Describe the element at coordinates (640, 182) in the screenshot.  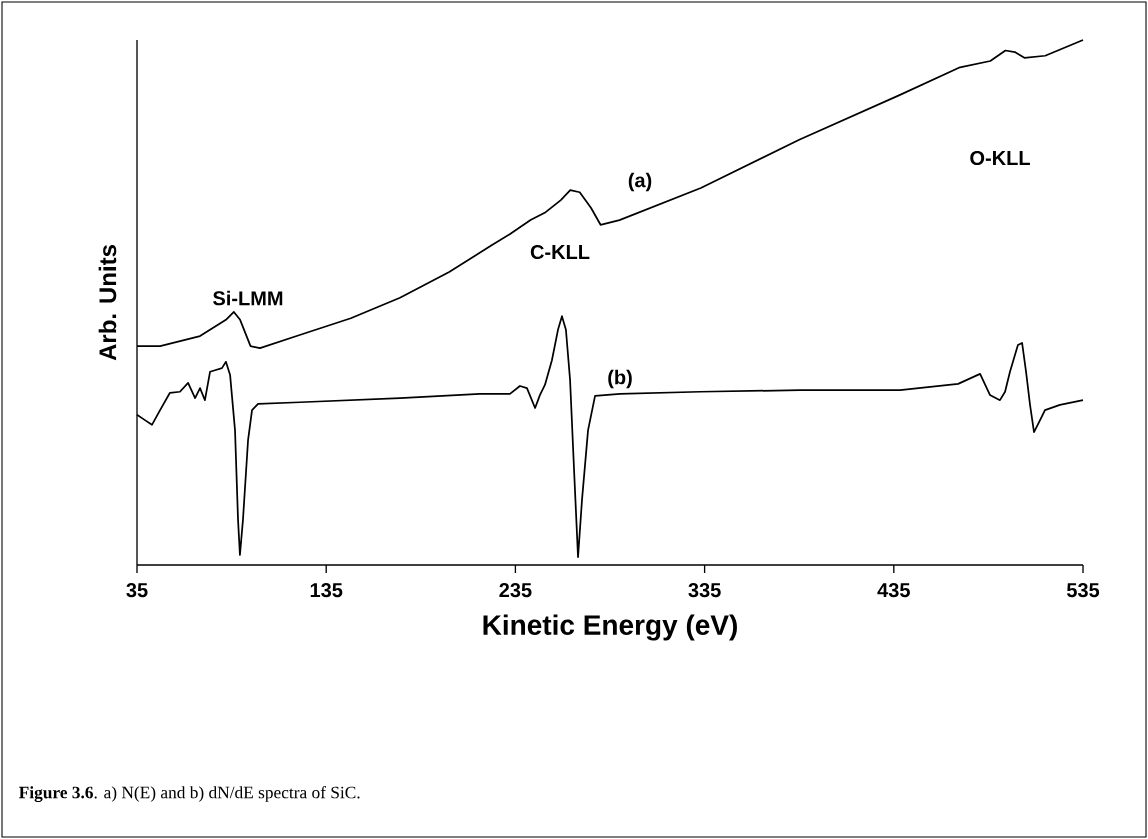
I see `series-label: (a)` at that location.